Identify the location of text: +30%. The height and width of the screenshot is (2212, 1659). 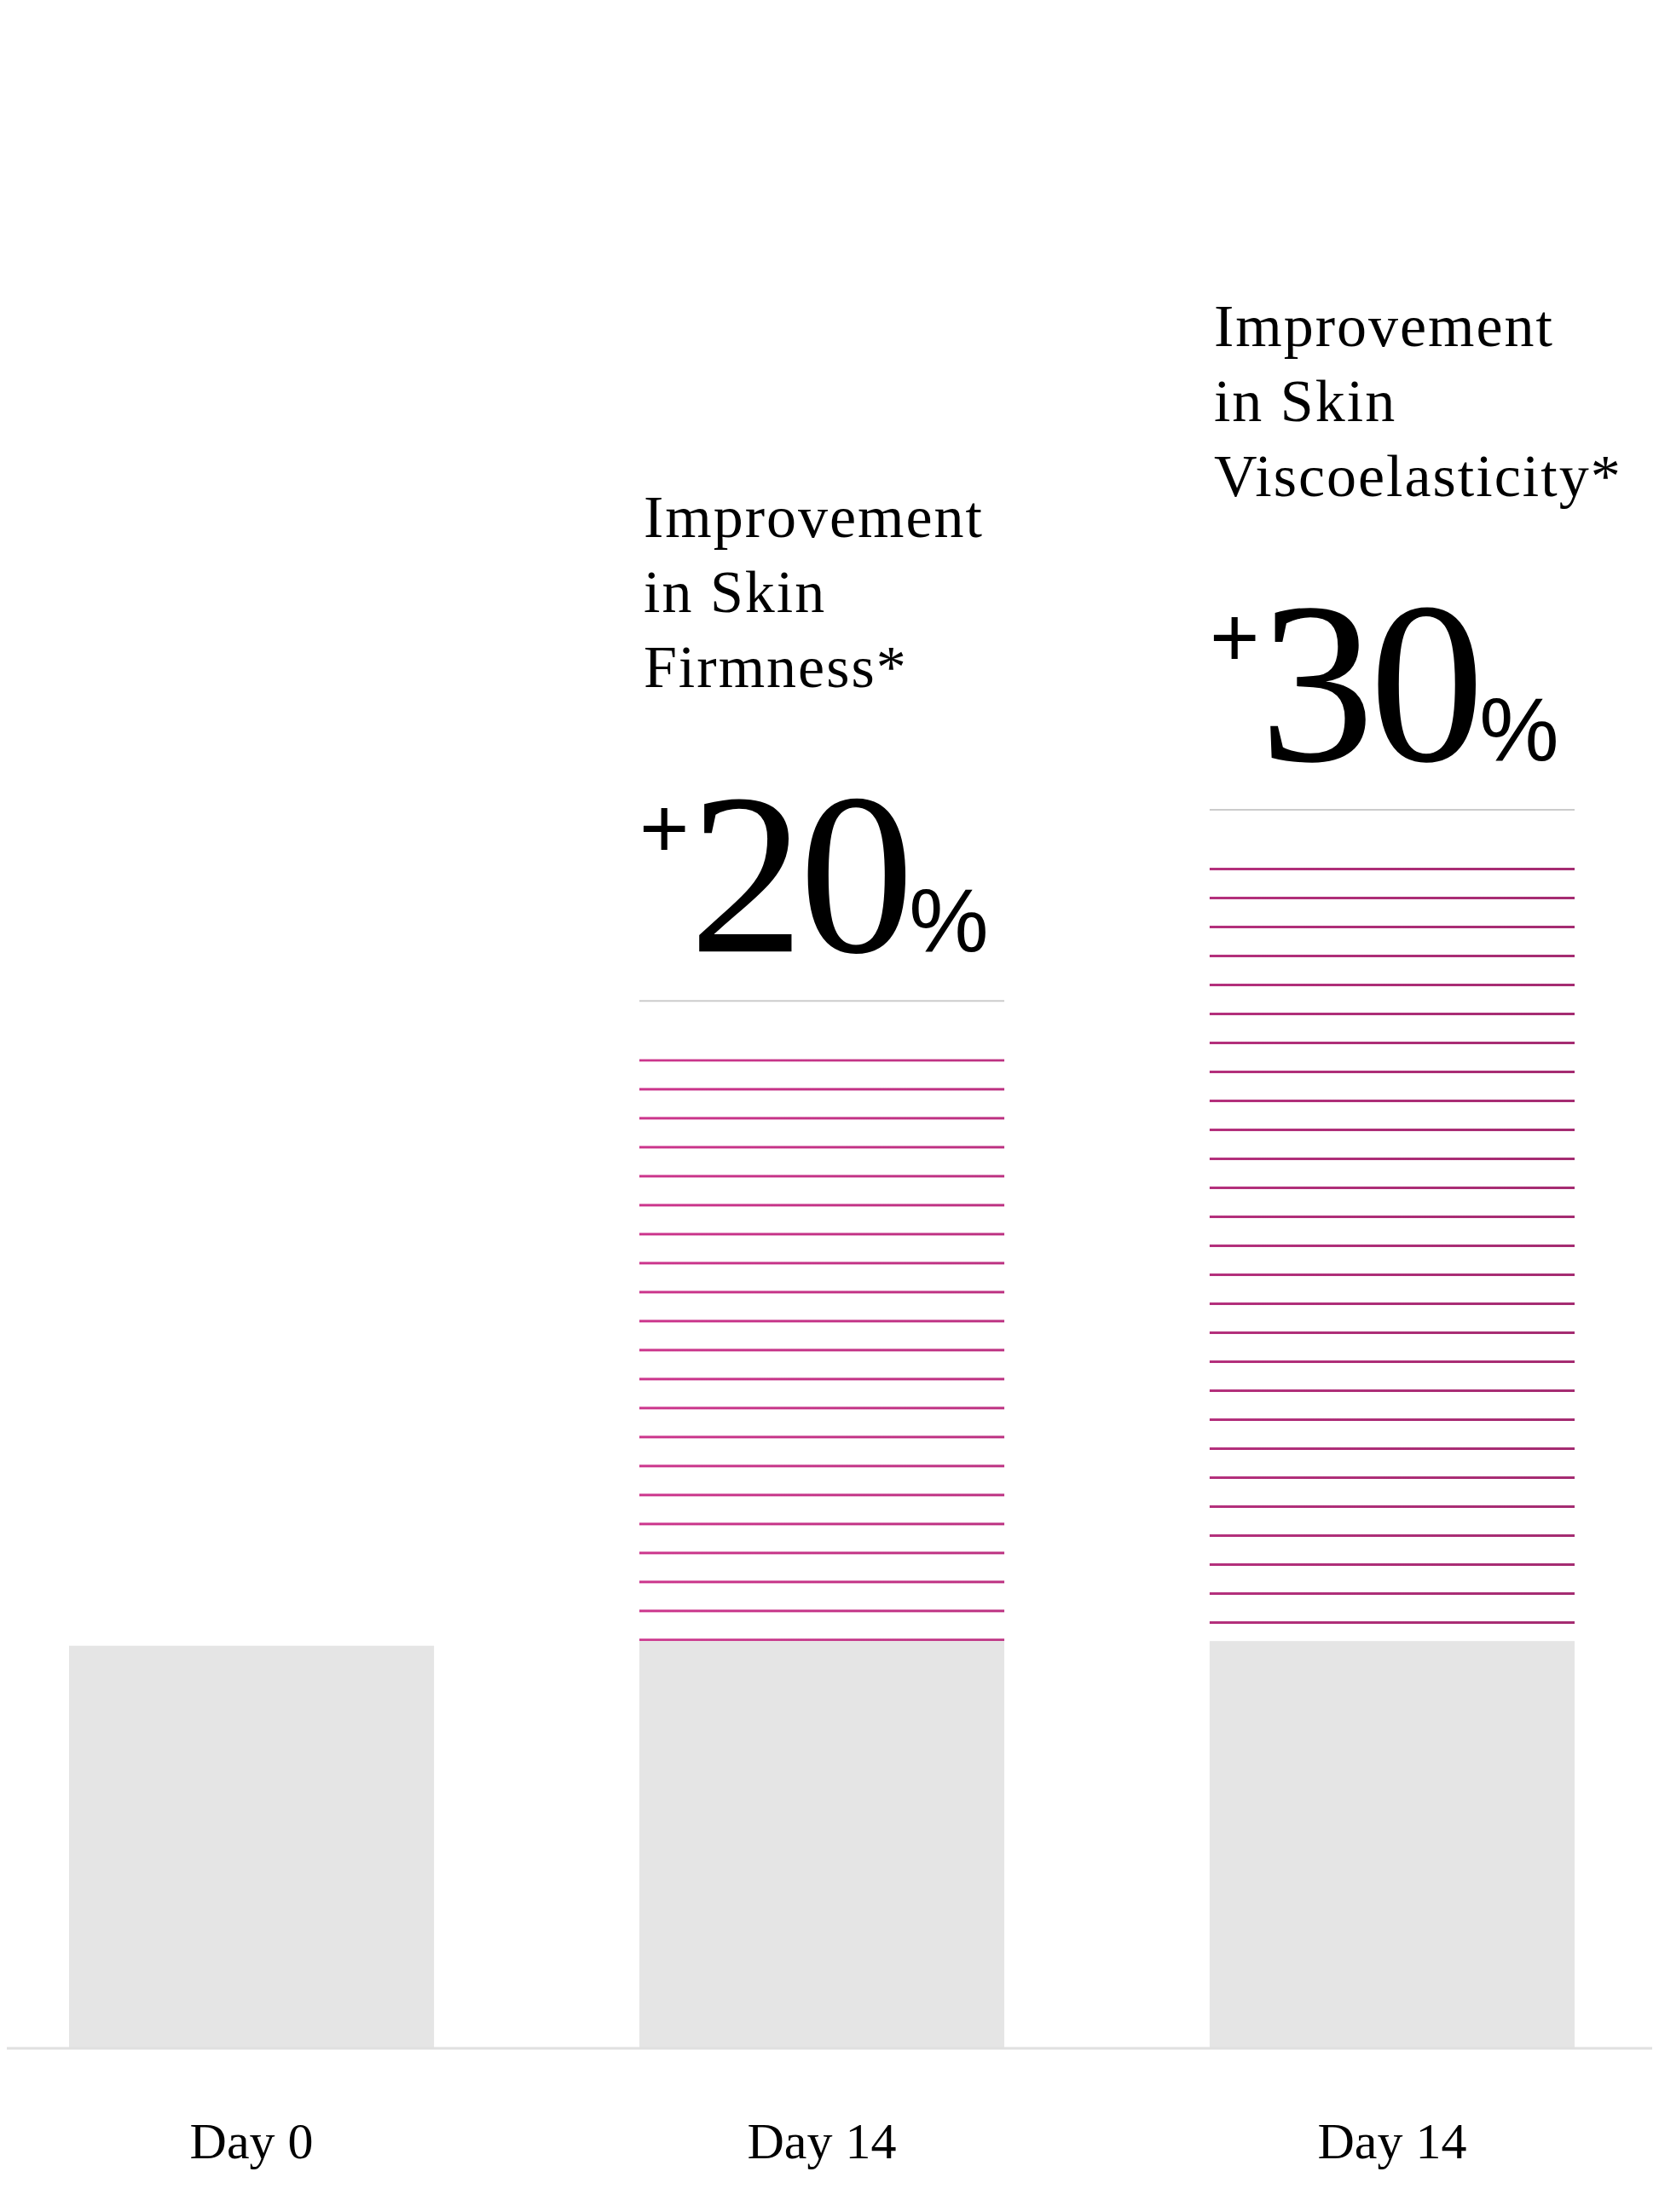
(1384, 682).